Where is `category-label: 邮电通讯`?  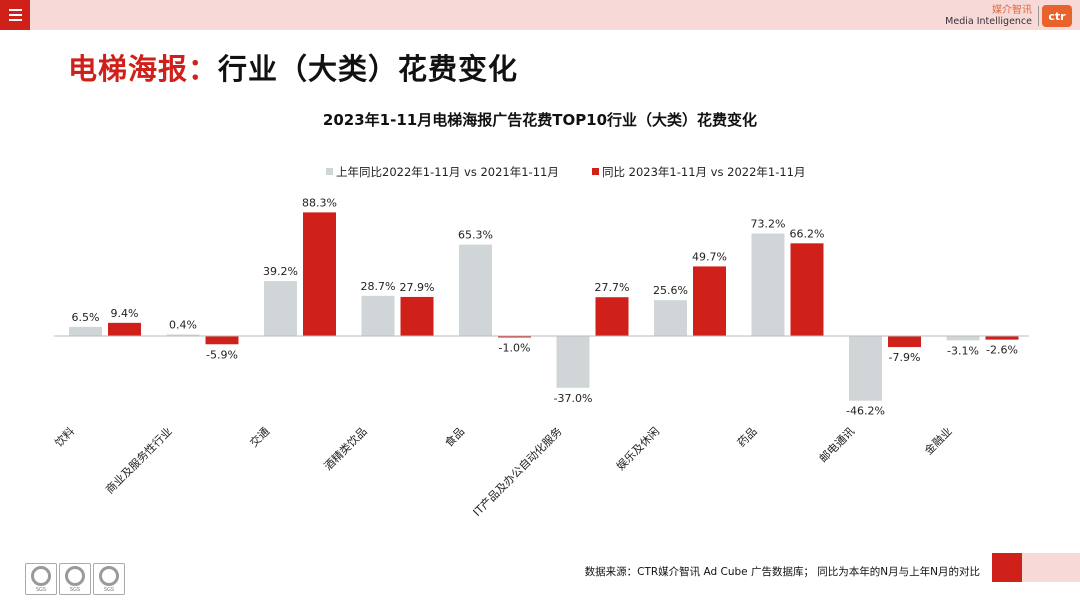
category-label: 邮电通讯 is located at coordinates (837, 445).